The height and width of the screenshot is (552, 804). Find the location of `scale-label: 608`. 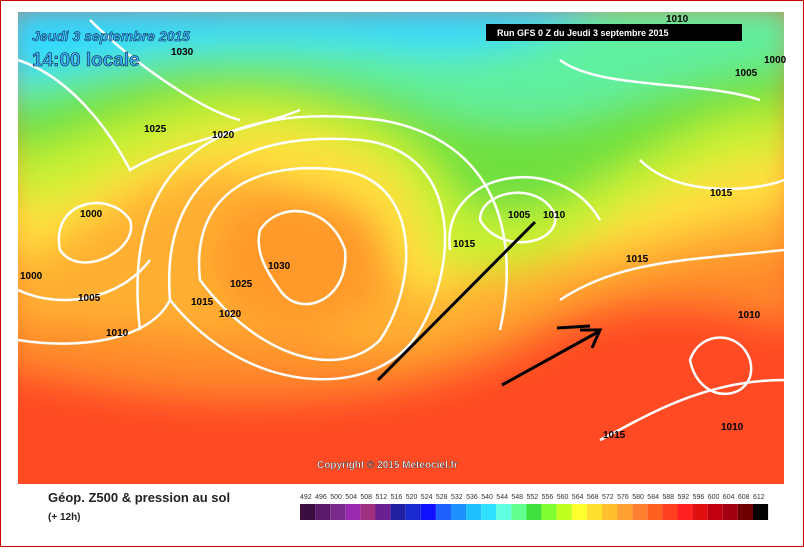

scale-label: 608 is located at coordinates (744, 497).